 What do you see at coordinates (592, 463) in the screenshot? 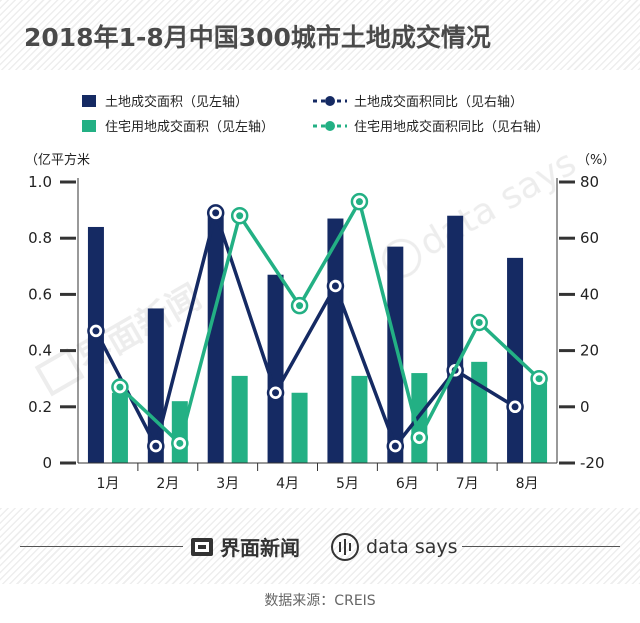
I see `right-tick-label: -20` at bounding box center [592, 463].